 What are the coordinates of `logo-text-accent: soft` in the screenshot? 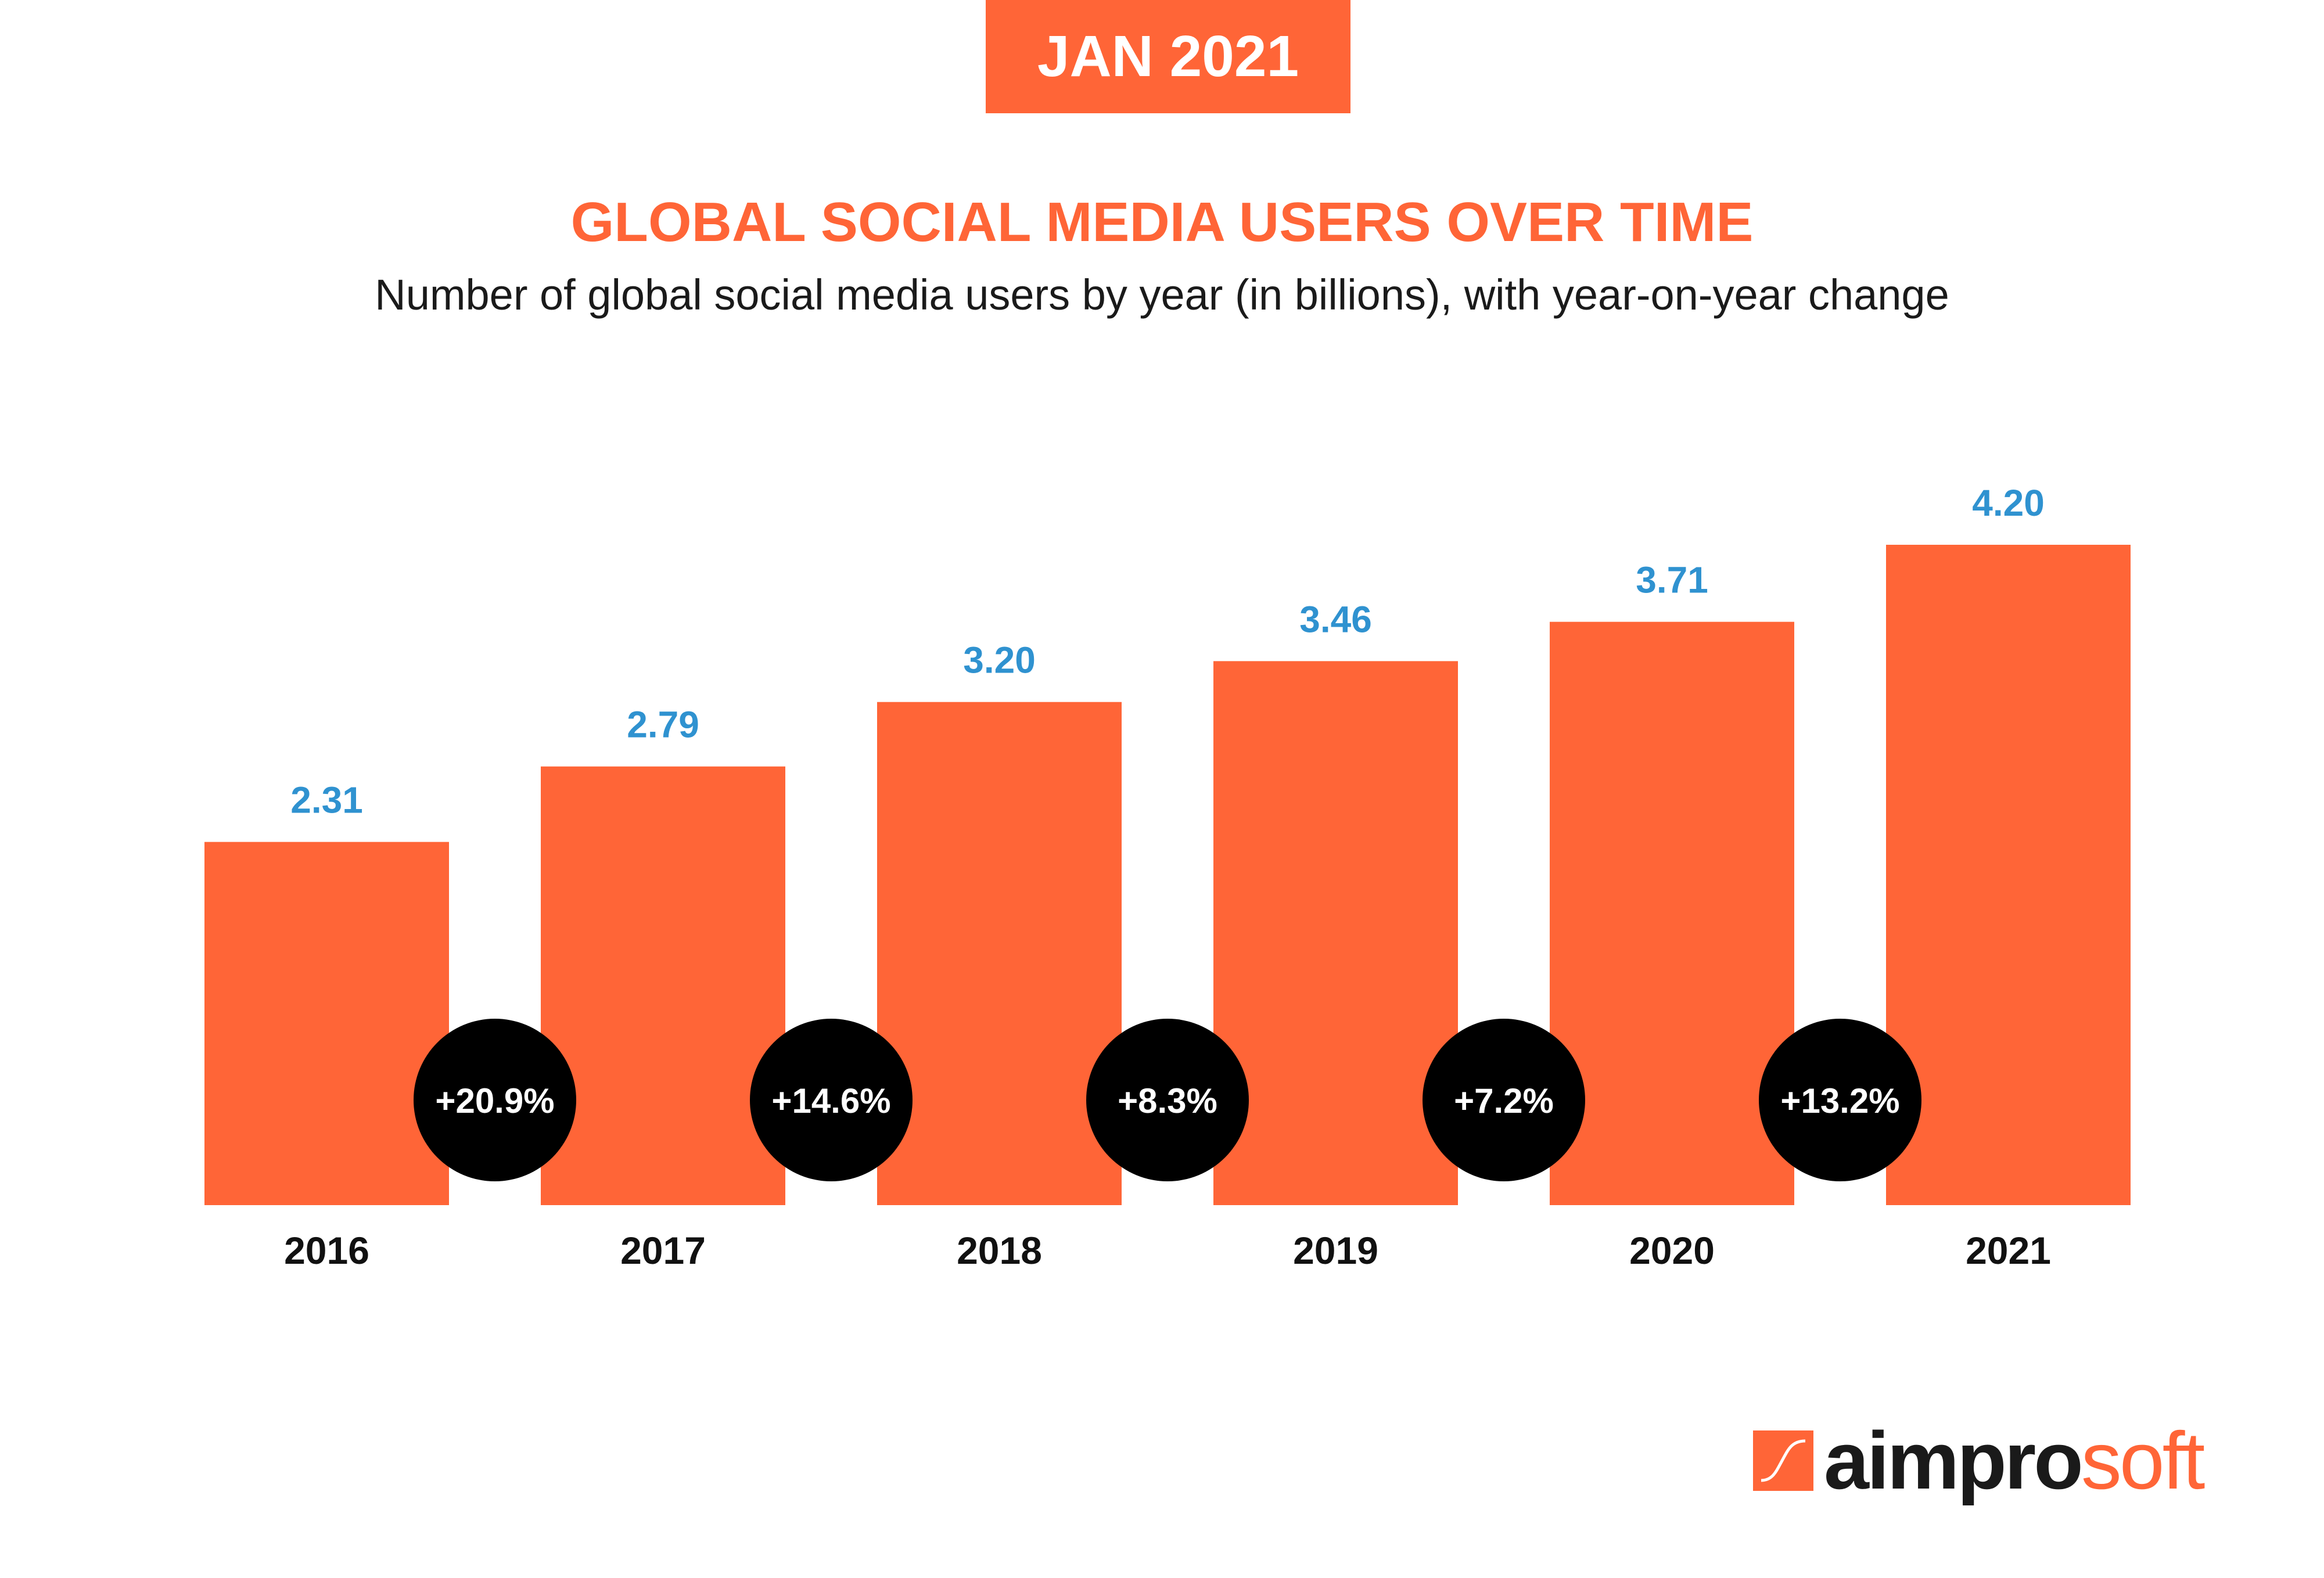 It's located at (2143, 1460).